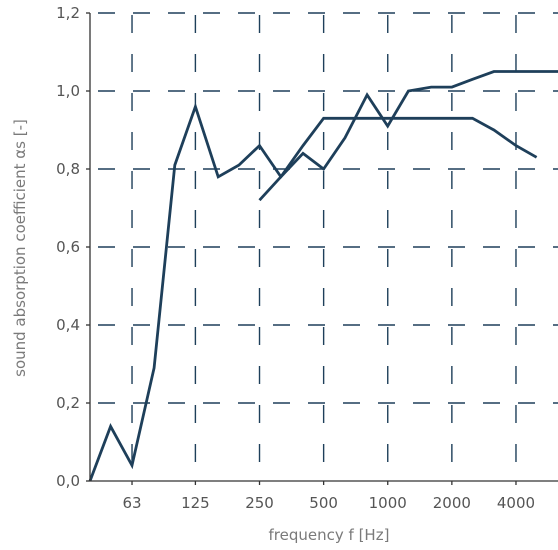  Describe the element at coordinates (323, 503) in the screenshot. I see `x-tick-label-3: 500` at that location.